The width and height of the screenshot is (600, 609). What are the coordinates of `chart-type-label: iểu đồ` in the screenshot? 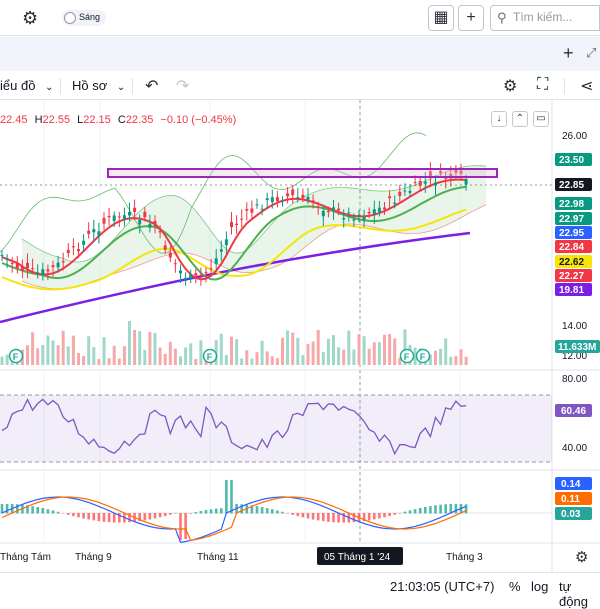 It's located at (18, 85).